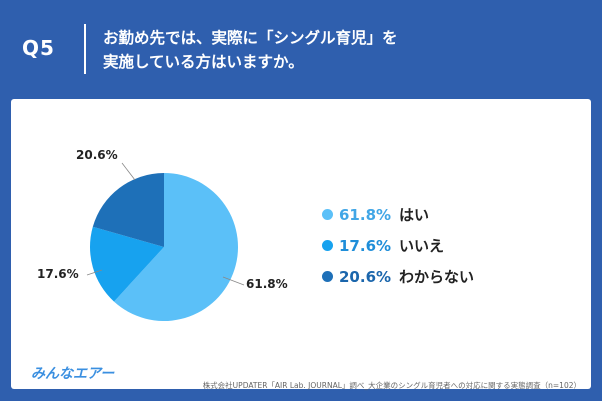  What do you see at coordinates (398, 276) in the screenshot?
I see `legend-item-unknown: 20.6% わからない` at bounding box center [398, 276].